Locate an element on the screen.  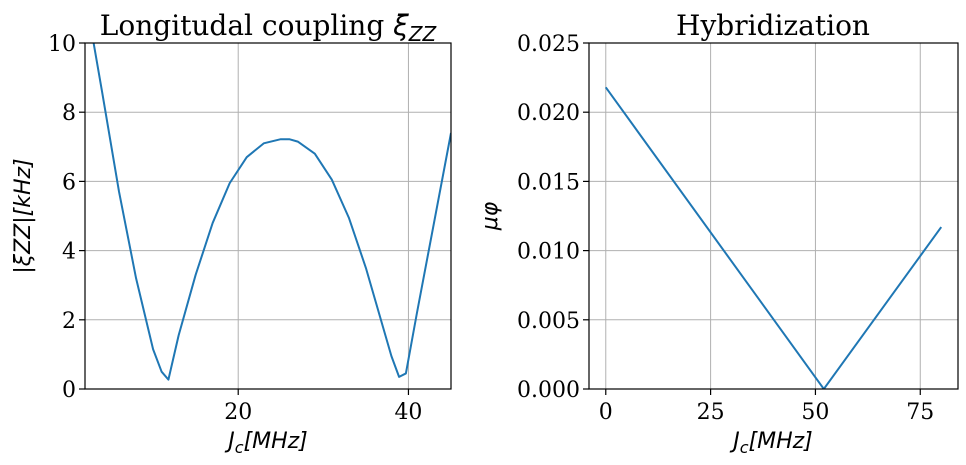
left-chart-title: Longitudal coupling ξZZ is located at coordinates (269, 27).